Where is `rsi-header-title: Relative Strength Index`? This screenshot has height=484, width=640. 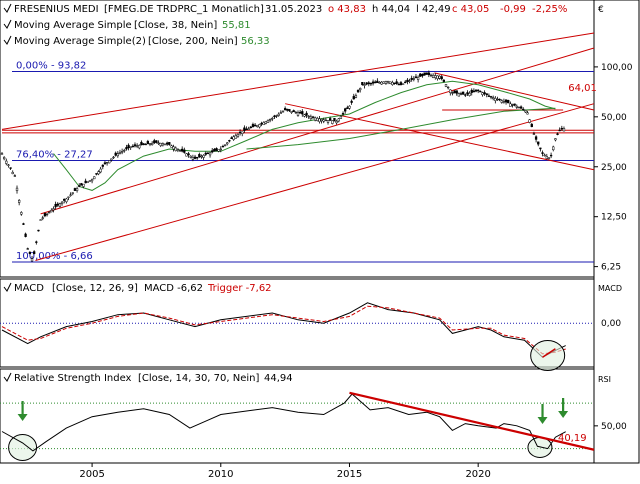 rsi-header-title: Relative Strength Index is located at coordinates (73, 378).